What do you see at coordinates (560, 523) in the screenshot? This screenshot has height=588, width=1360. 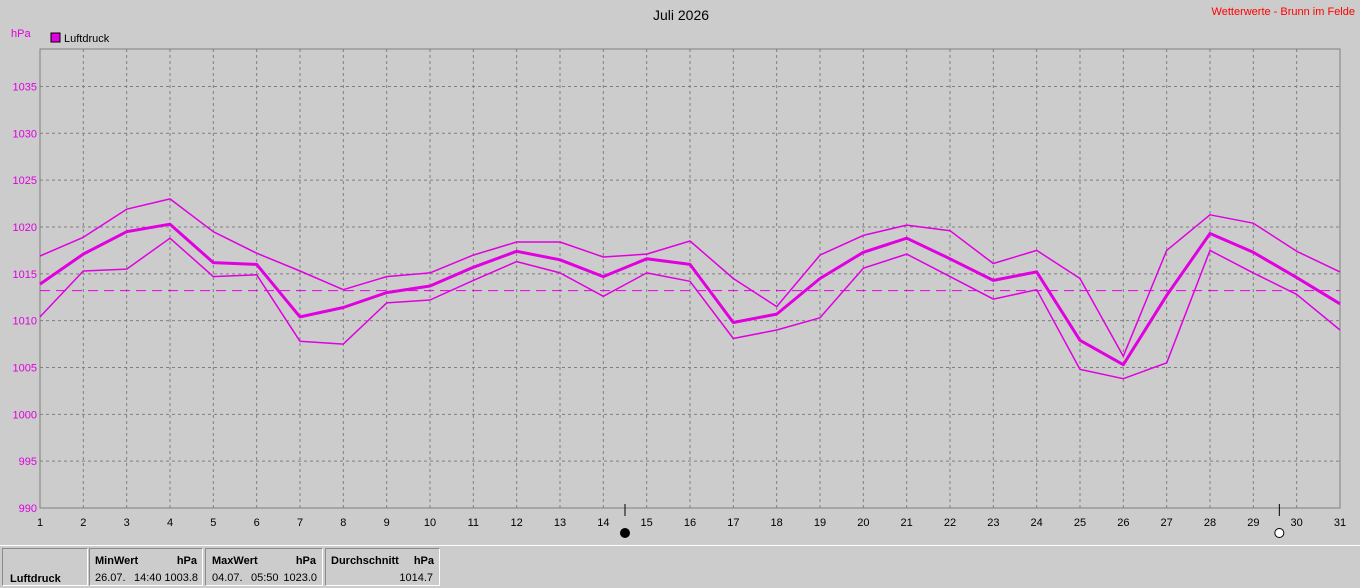 I see `x-tick-label: 13` at bounding box center [560, 523].